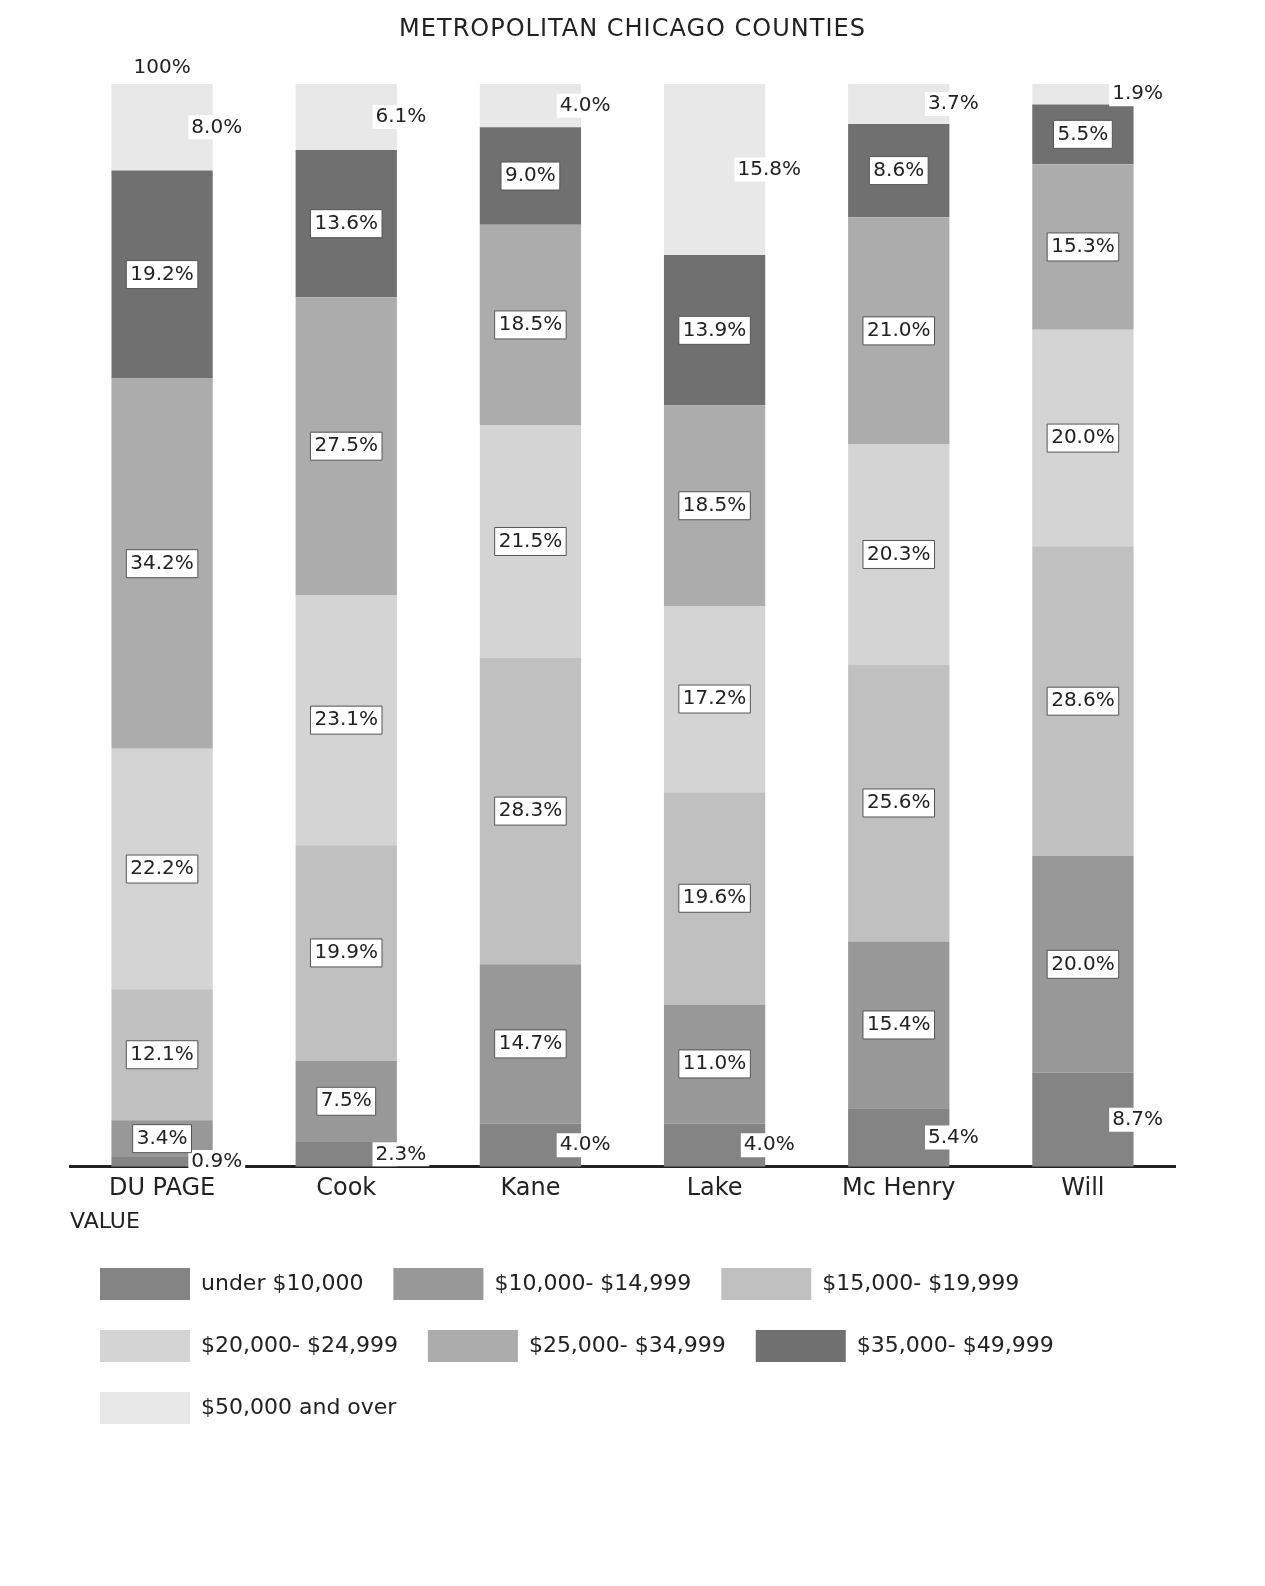 Image resolution: width=1265 pixels, height=1586 pixels. I want to click on data-label: 0.9%, so click(217, 1160).